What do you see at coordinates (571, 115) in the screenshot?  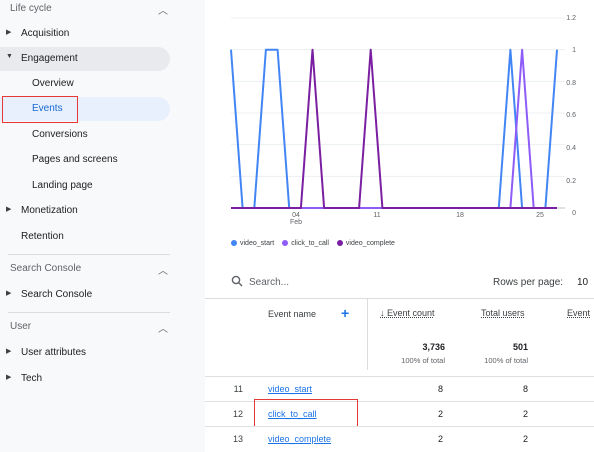 I see `y-tick-label: 0.6` at bounding box center [571, 115].